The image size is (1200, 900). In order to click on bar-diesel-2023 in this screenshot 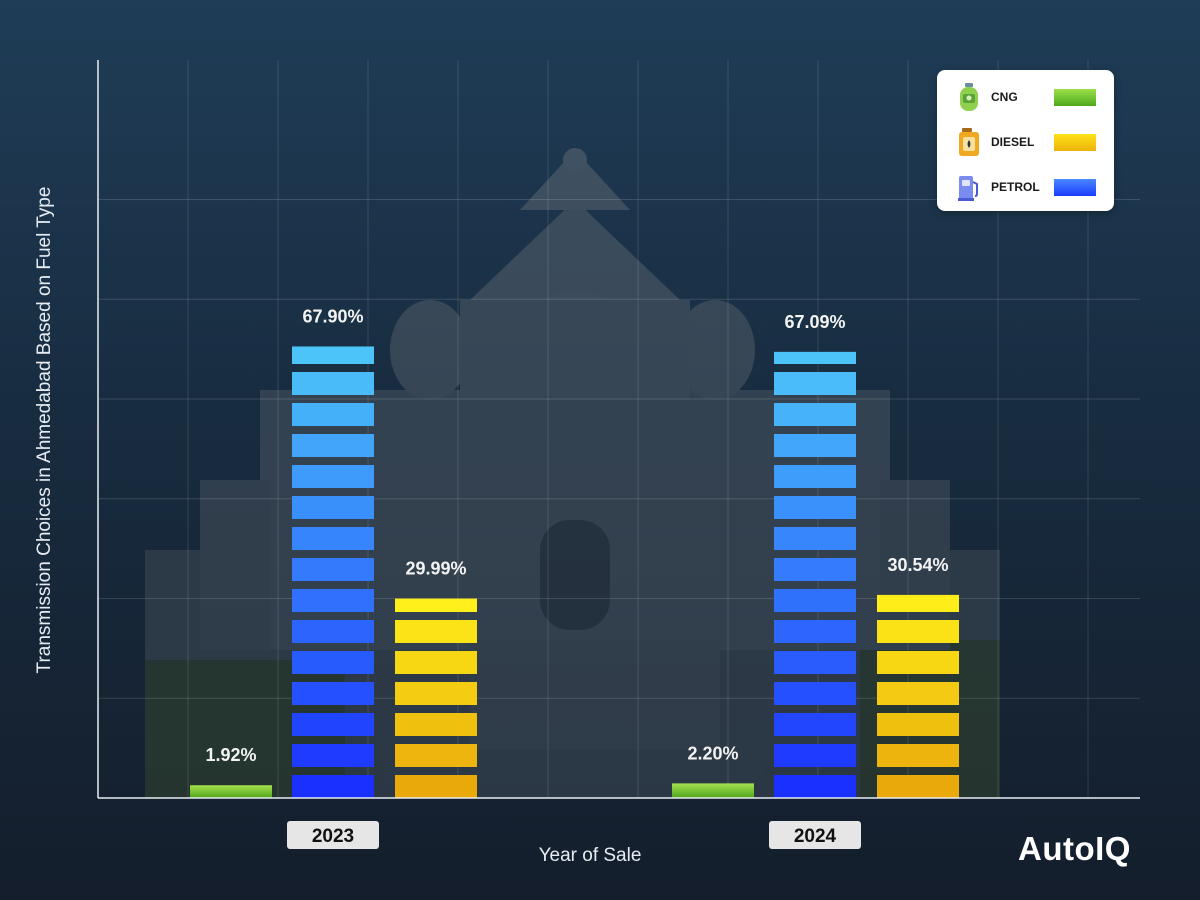, I will do `click(436, 698)`.